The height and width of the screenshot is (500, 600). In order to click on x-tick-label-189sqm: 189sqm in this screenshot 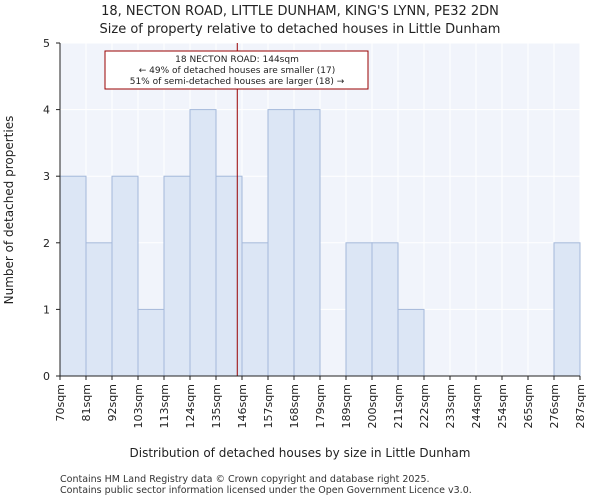, I will do `click(346, 406)`.